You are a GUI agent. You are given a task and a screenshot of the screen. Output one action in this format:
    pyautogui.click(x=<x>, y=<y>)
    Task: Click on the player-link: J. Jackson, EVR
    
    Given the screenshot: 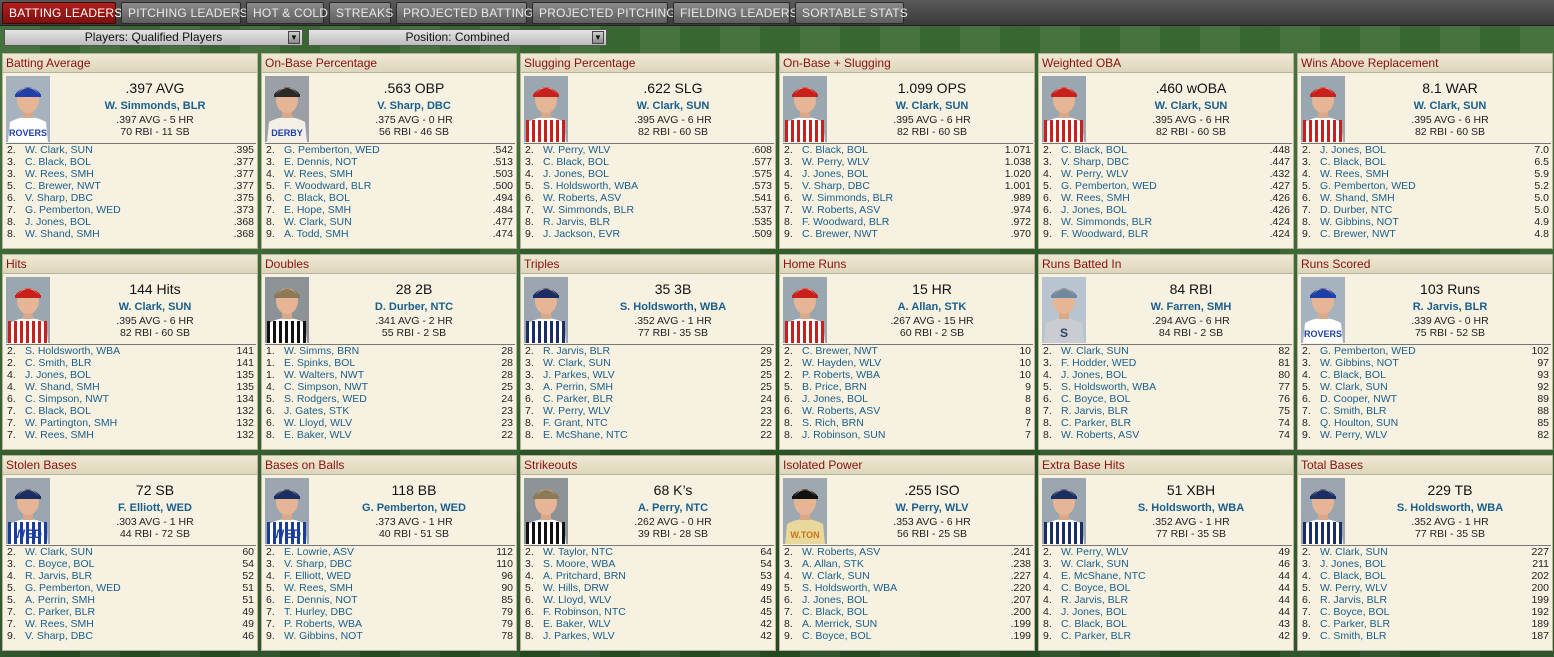 What is the action you would take?
    pyautogui.click(x=582, y=234)
    